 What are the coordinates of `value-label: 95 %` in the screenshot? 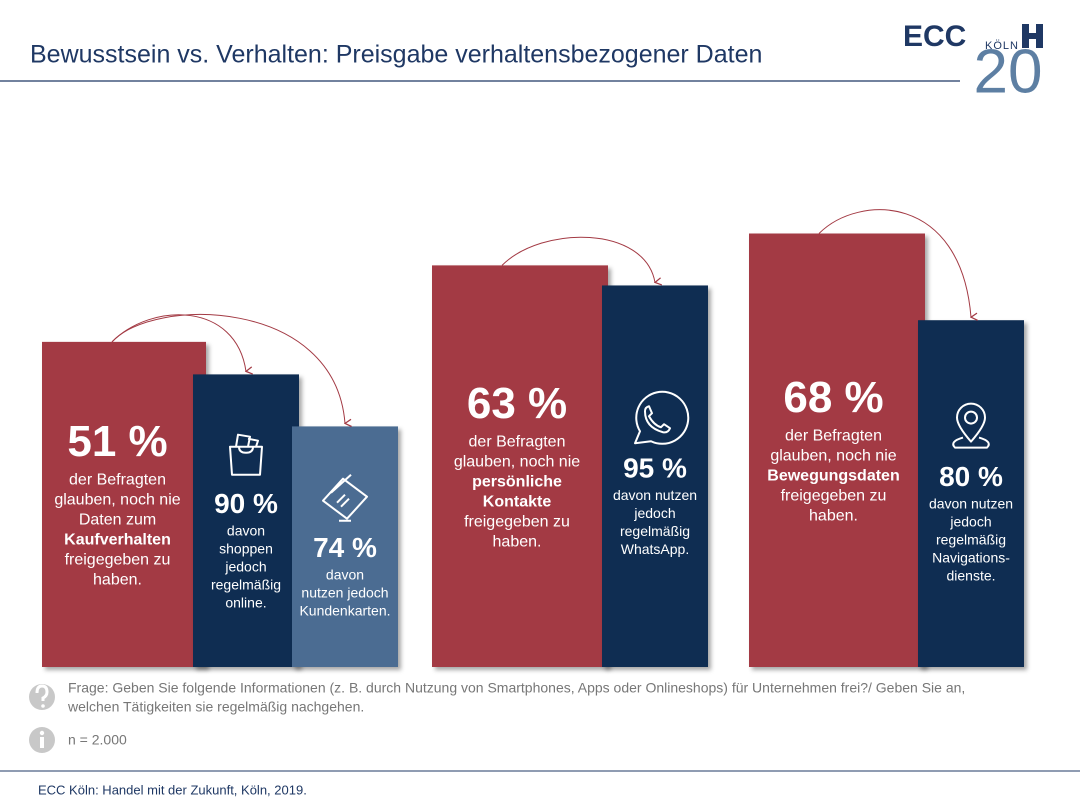 It's located at (655, 468).